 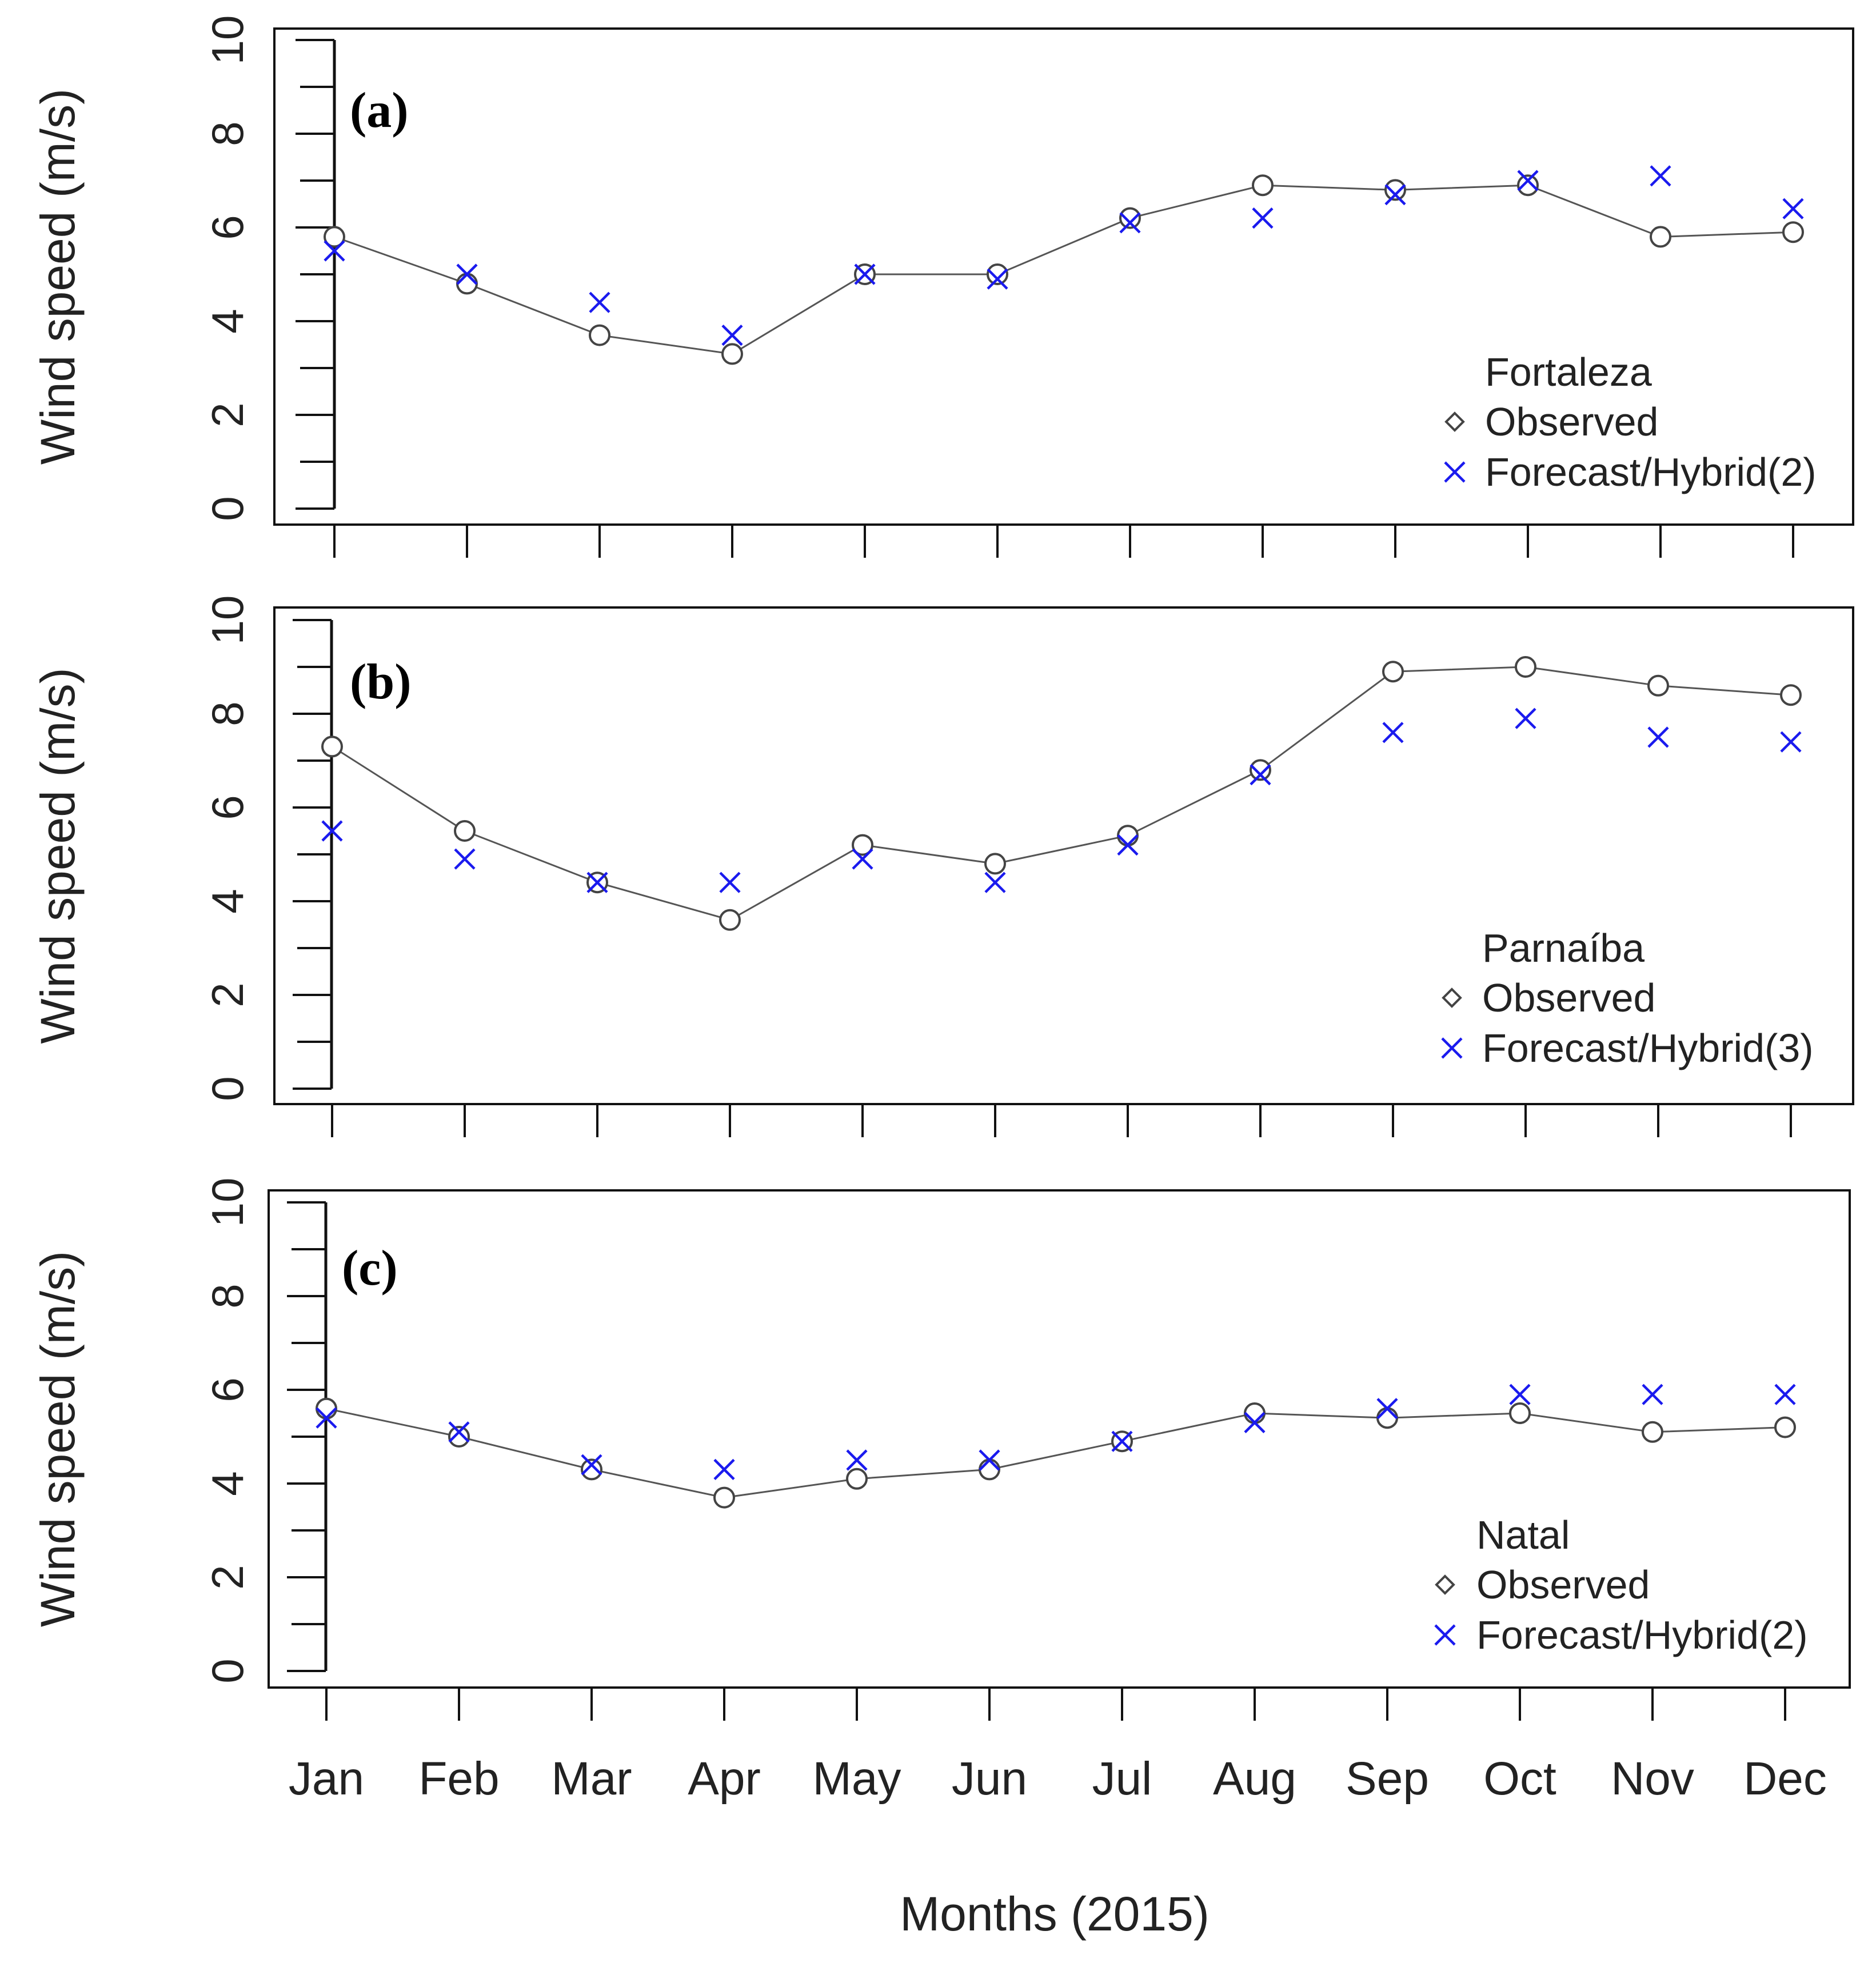 What do you see at coordinates (857, 1779) in the screenshot?
I see `x-tick-label: May` at bounding box center [857, 1779].